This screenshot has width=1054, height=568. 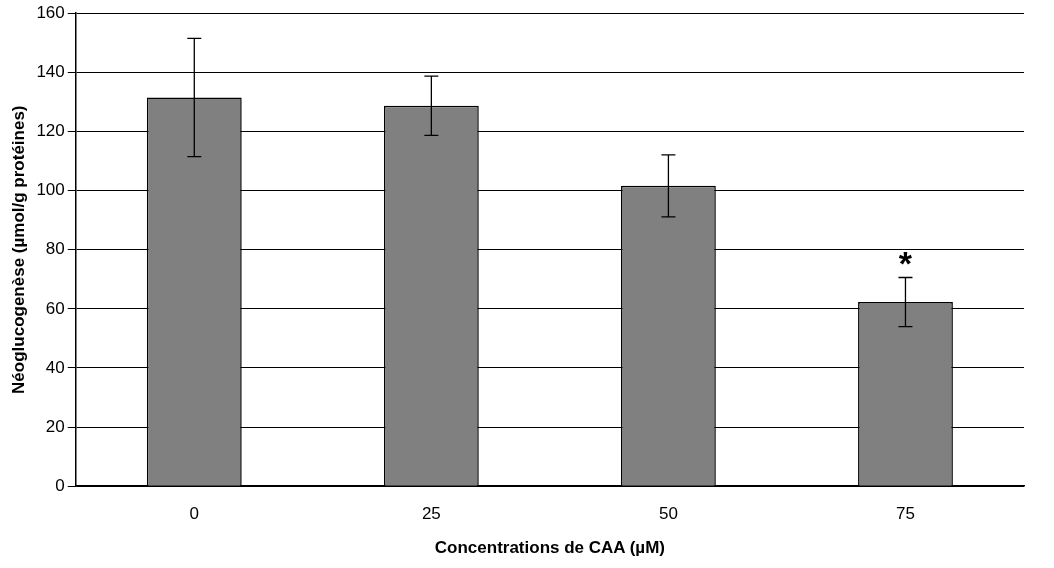 What do you see at coordinates (905, 262) in the screenshot?
I see `annotation: *` at bounding box center [905, 262].